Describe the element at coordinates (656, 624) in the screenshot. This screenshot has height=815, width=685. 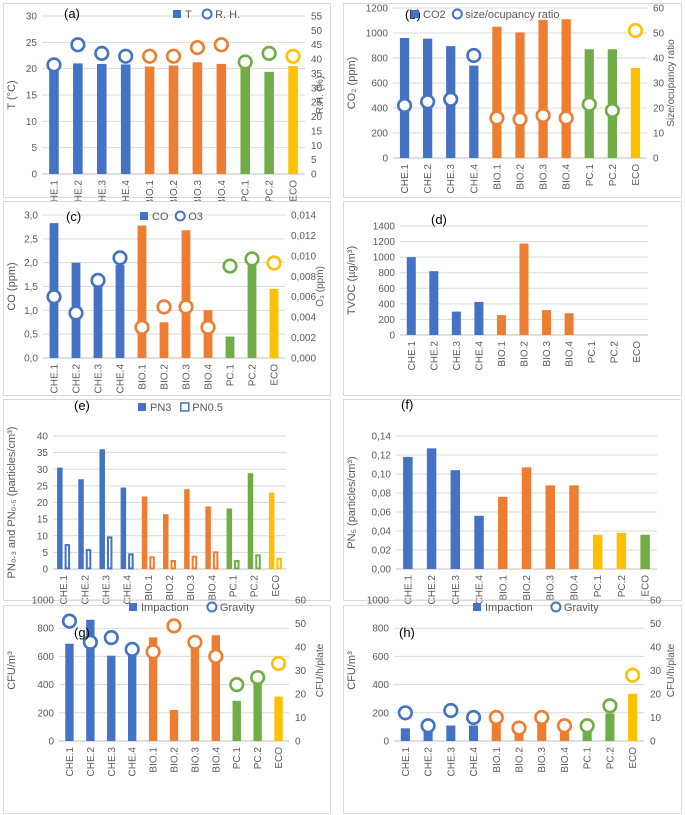
I see `y-right-tick-label: 50` at that location.